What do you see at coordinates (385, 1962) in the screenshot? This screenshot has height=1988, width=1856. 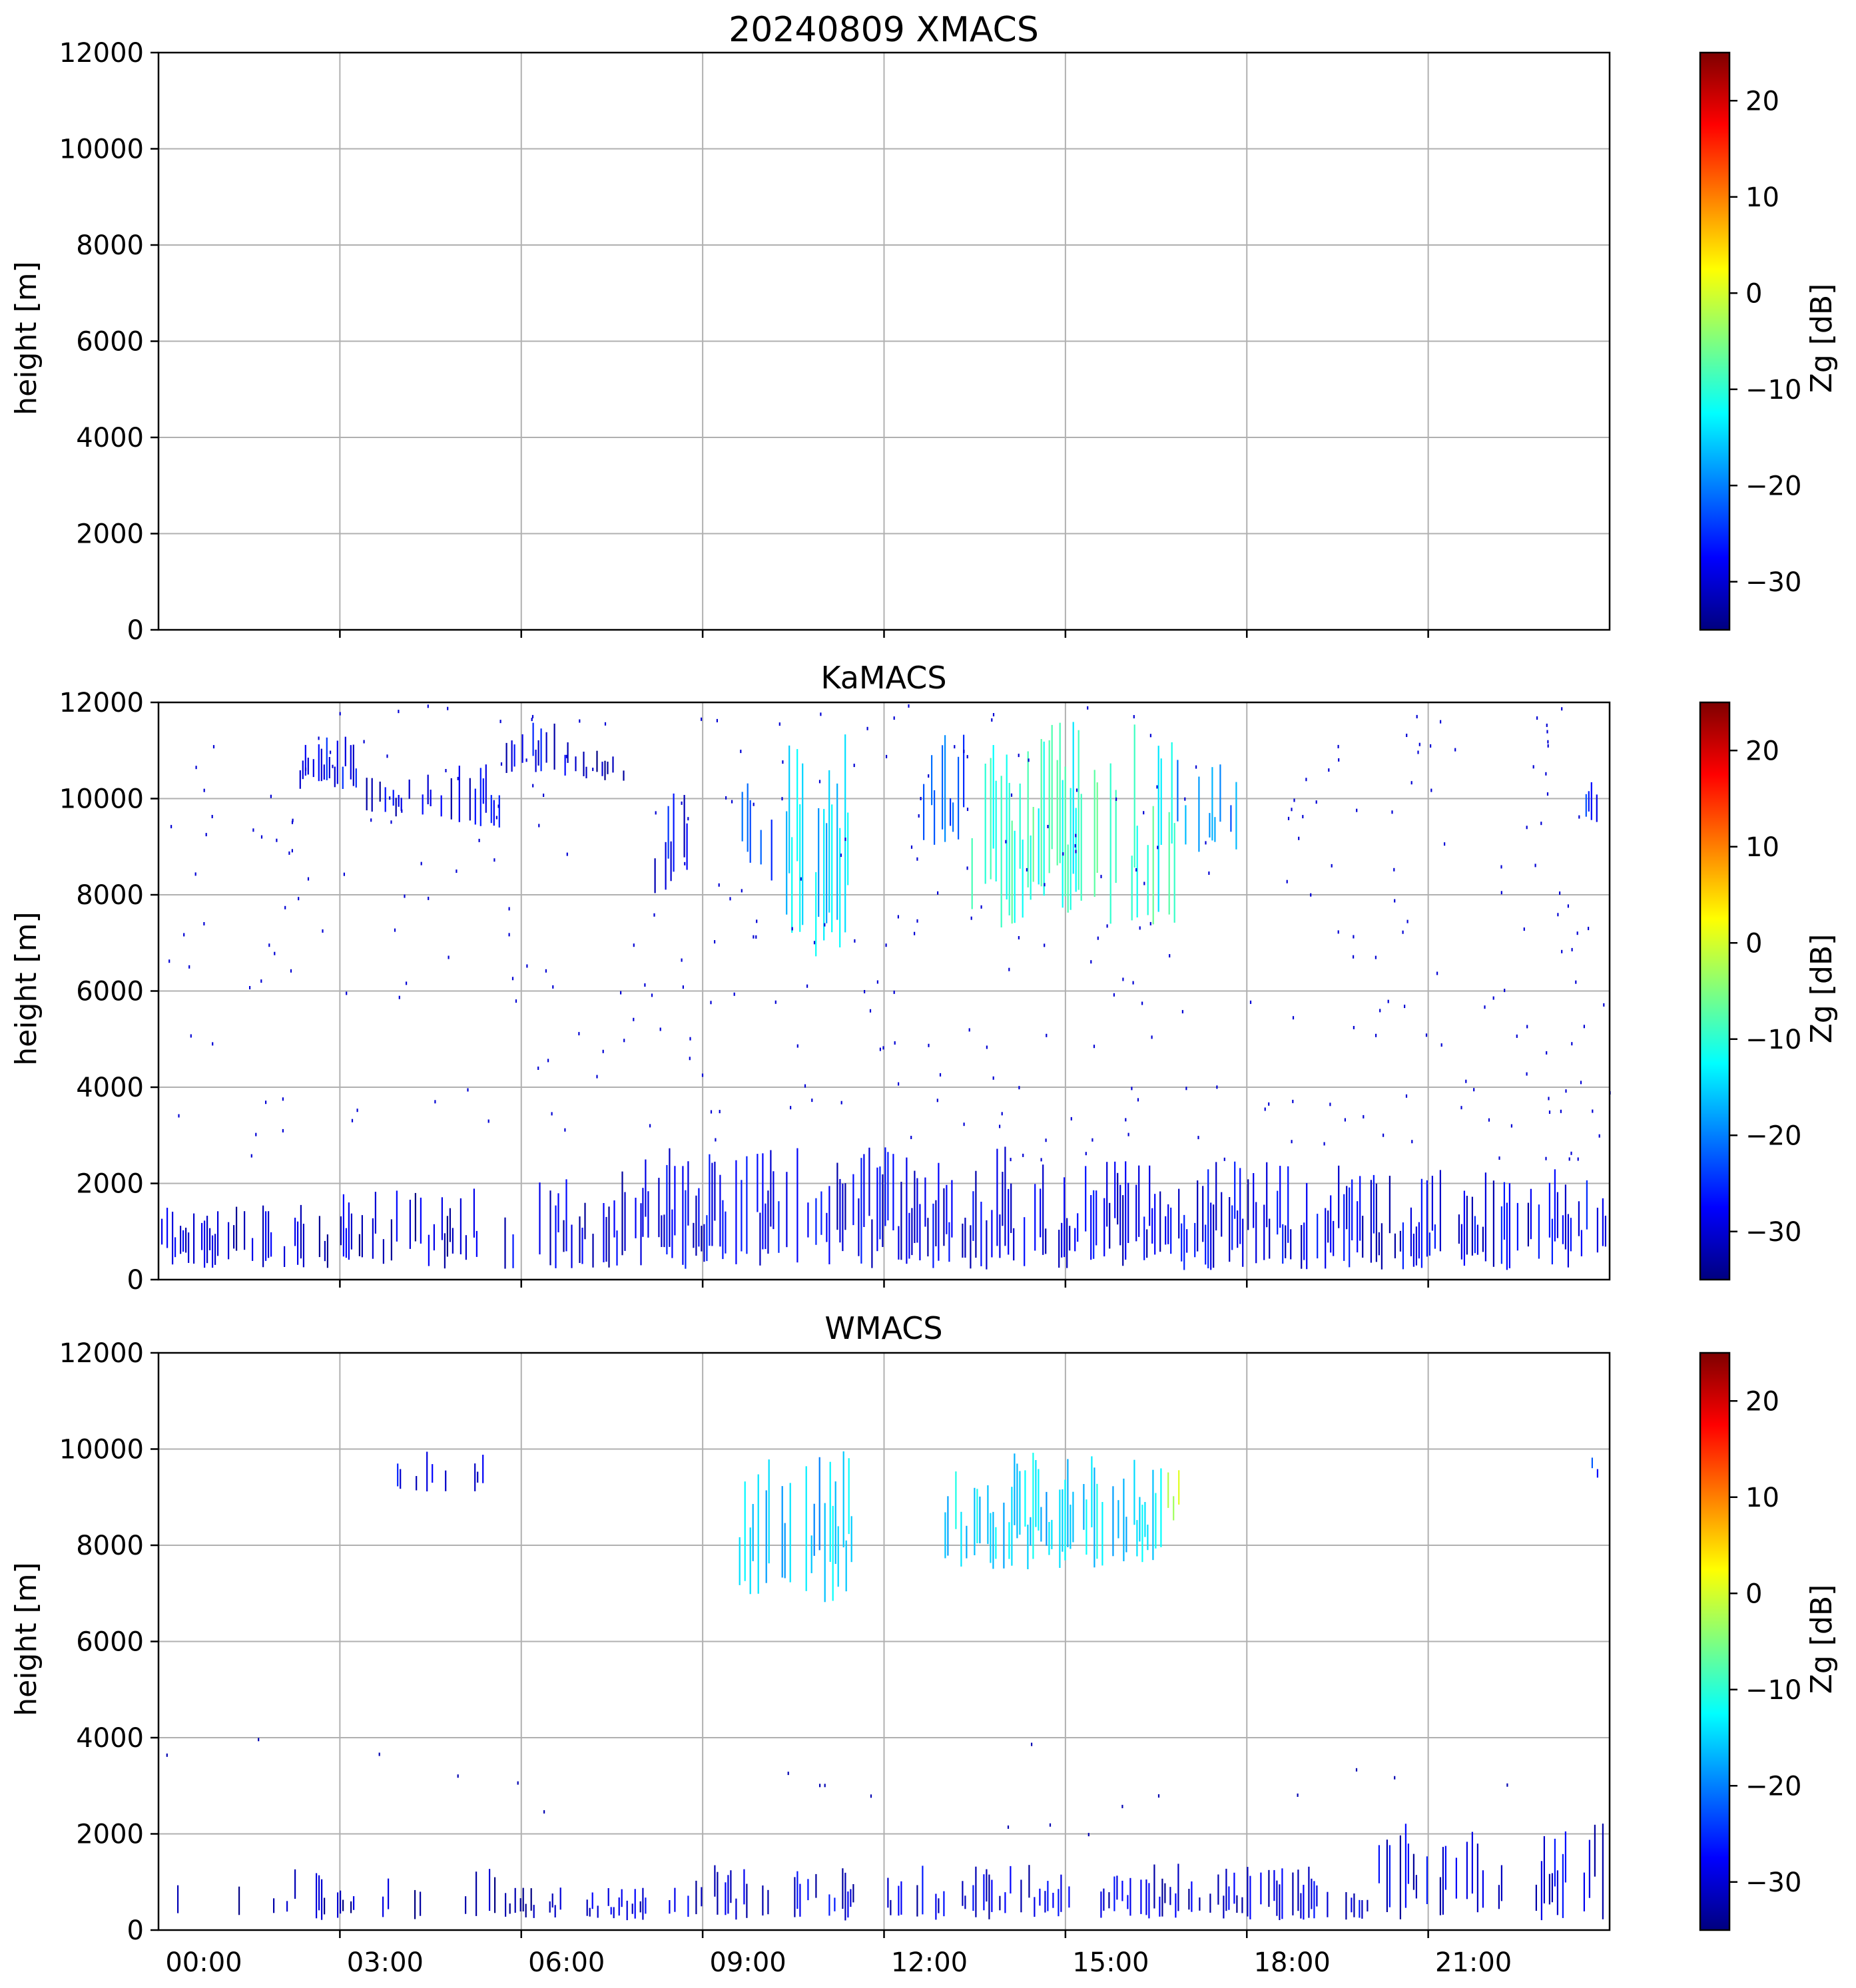 I see `x-tick-label: 03:00` at bounding box center [385, 1962].